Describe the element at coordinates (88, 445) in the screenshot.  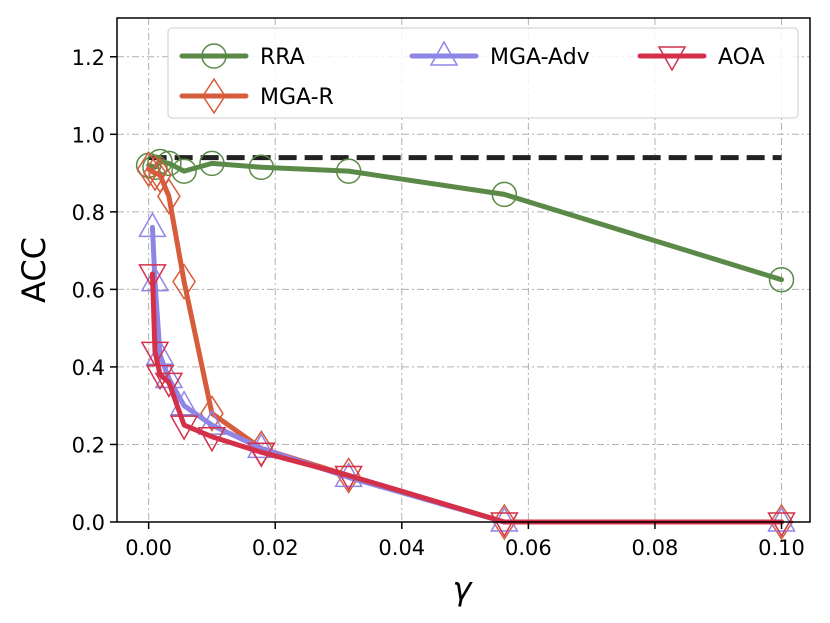
I see `y-tick-label: 0.2` at that location.